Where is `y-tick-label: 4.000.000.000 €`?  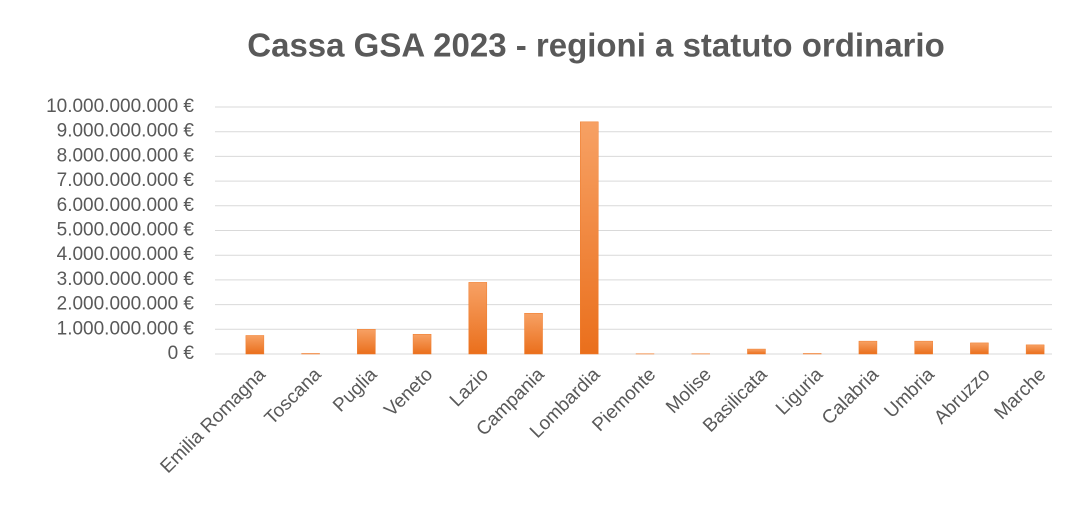
y-tick-label: 4.000.000.000 € is located at coordinates (126, 254).